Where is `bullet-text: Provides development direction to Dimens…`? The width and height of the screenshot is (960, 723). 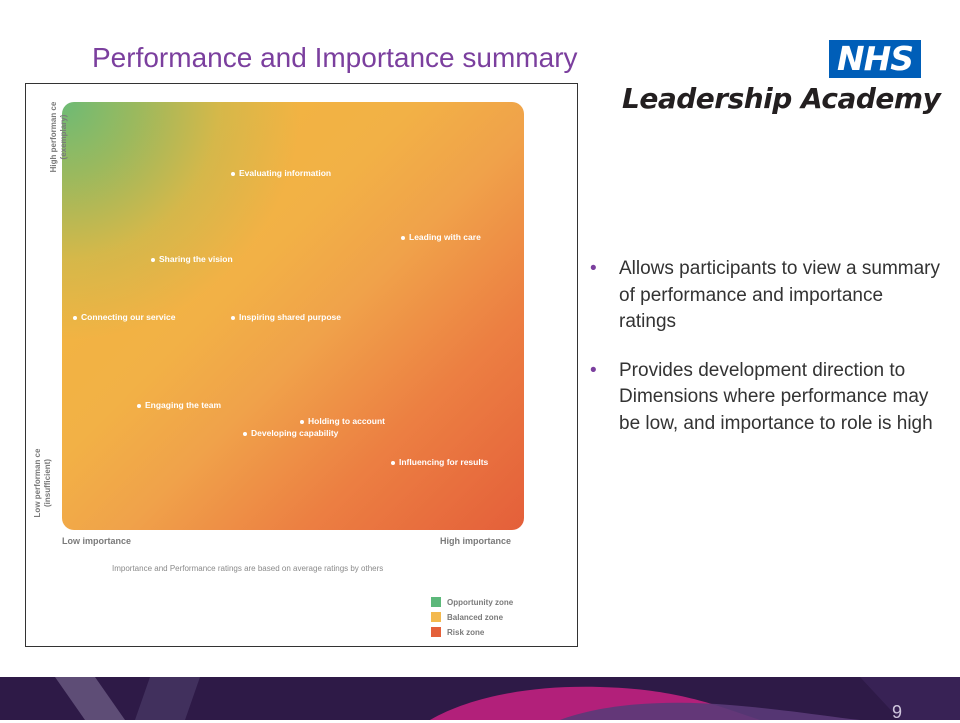
bullet-text: Provides development direction to Dimens… is located at coordinates (776, 396).